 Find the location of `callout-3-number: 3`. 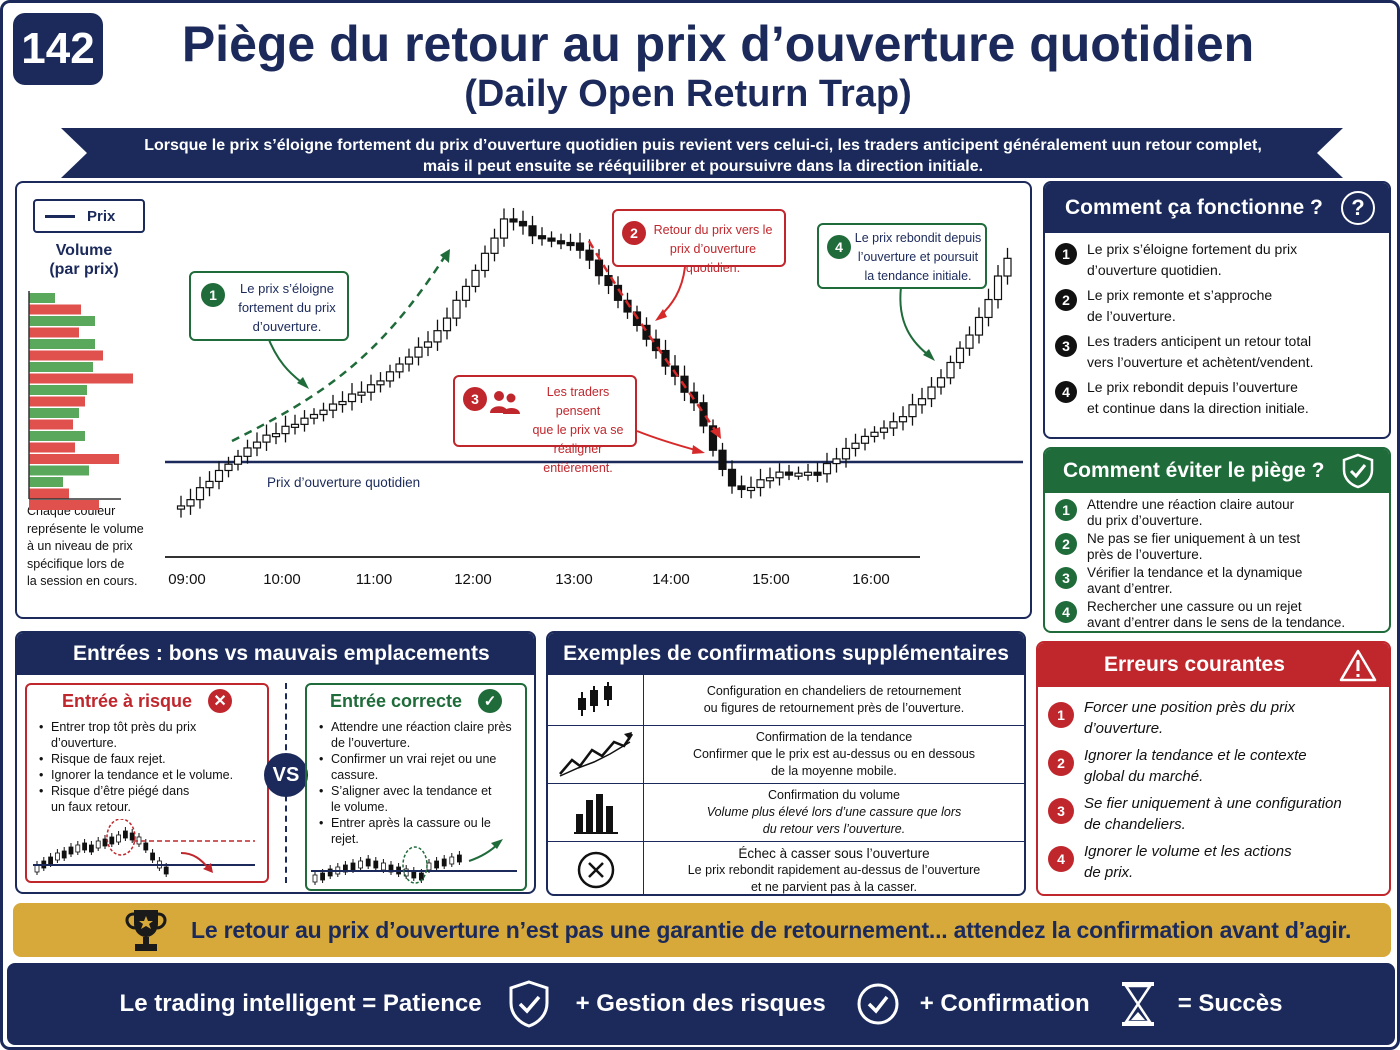

callout-3-number: 3 is located at coordinates (475, 399).